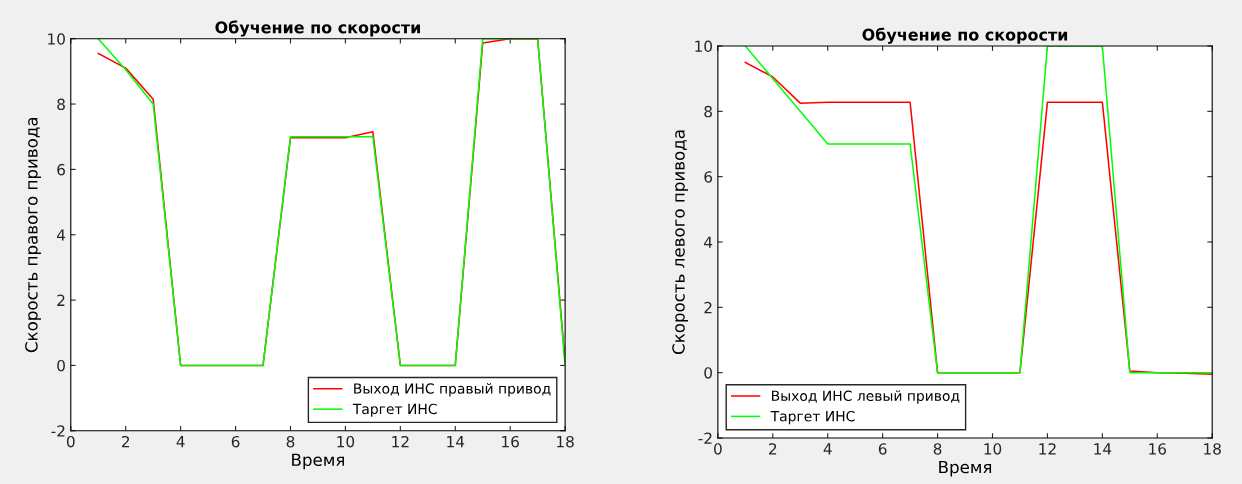  Describe the element at coordinates (452, 390) in the screenshot. I see `legend-label: Выход ИНС правый привод` at that location.